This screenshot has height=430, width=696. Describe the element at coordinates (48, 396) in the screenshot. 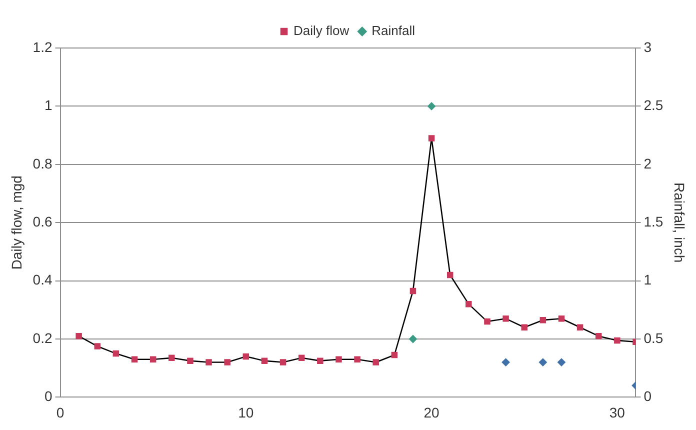

I see `y-tick-label: 0` at that location.